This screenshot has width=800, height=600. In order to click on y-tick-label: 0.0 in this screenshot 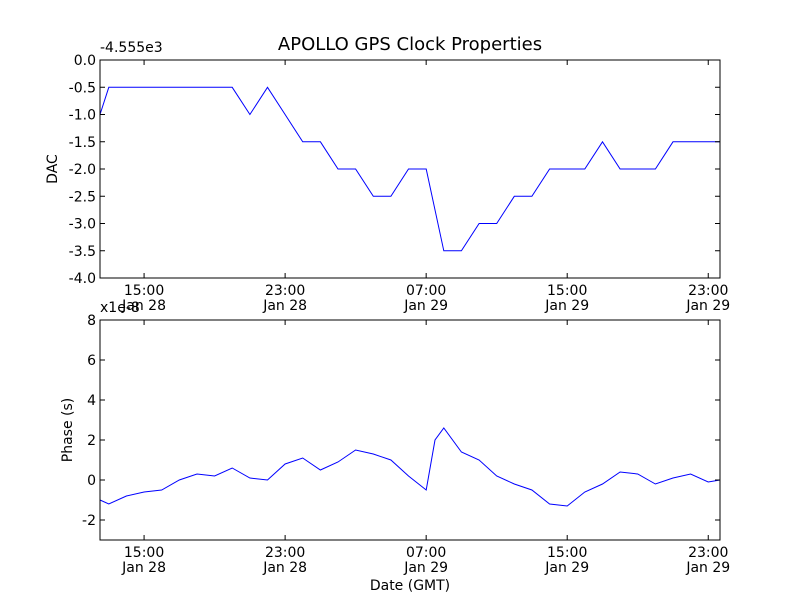, I will do `click(85, 61)`.